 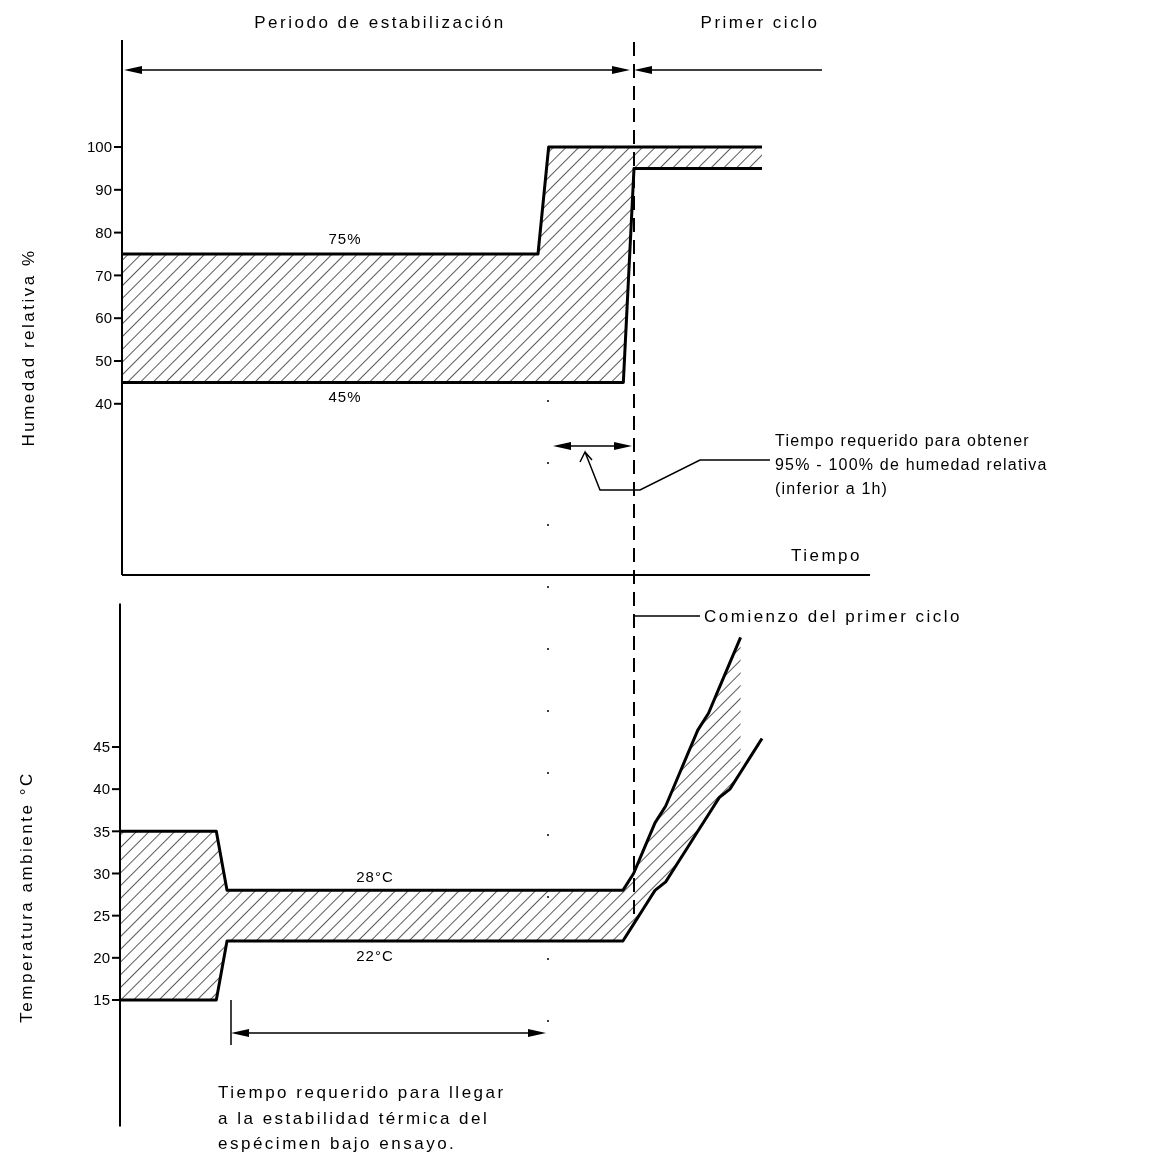 What do you see at coordinates (833, 616) in the screenshot?
I see `annotation: Comienzo del primer ciclo` at bounding box center [833, 616].